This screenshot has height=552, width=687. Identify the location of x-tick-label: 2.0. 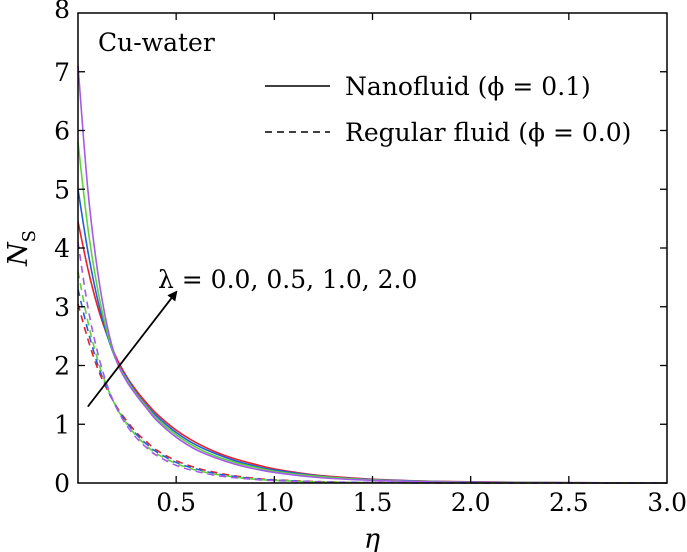
(471, 502).